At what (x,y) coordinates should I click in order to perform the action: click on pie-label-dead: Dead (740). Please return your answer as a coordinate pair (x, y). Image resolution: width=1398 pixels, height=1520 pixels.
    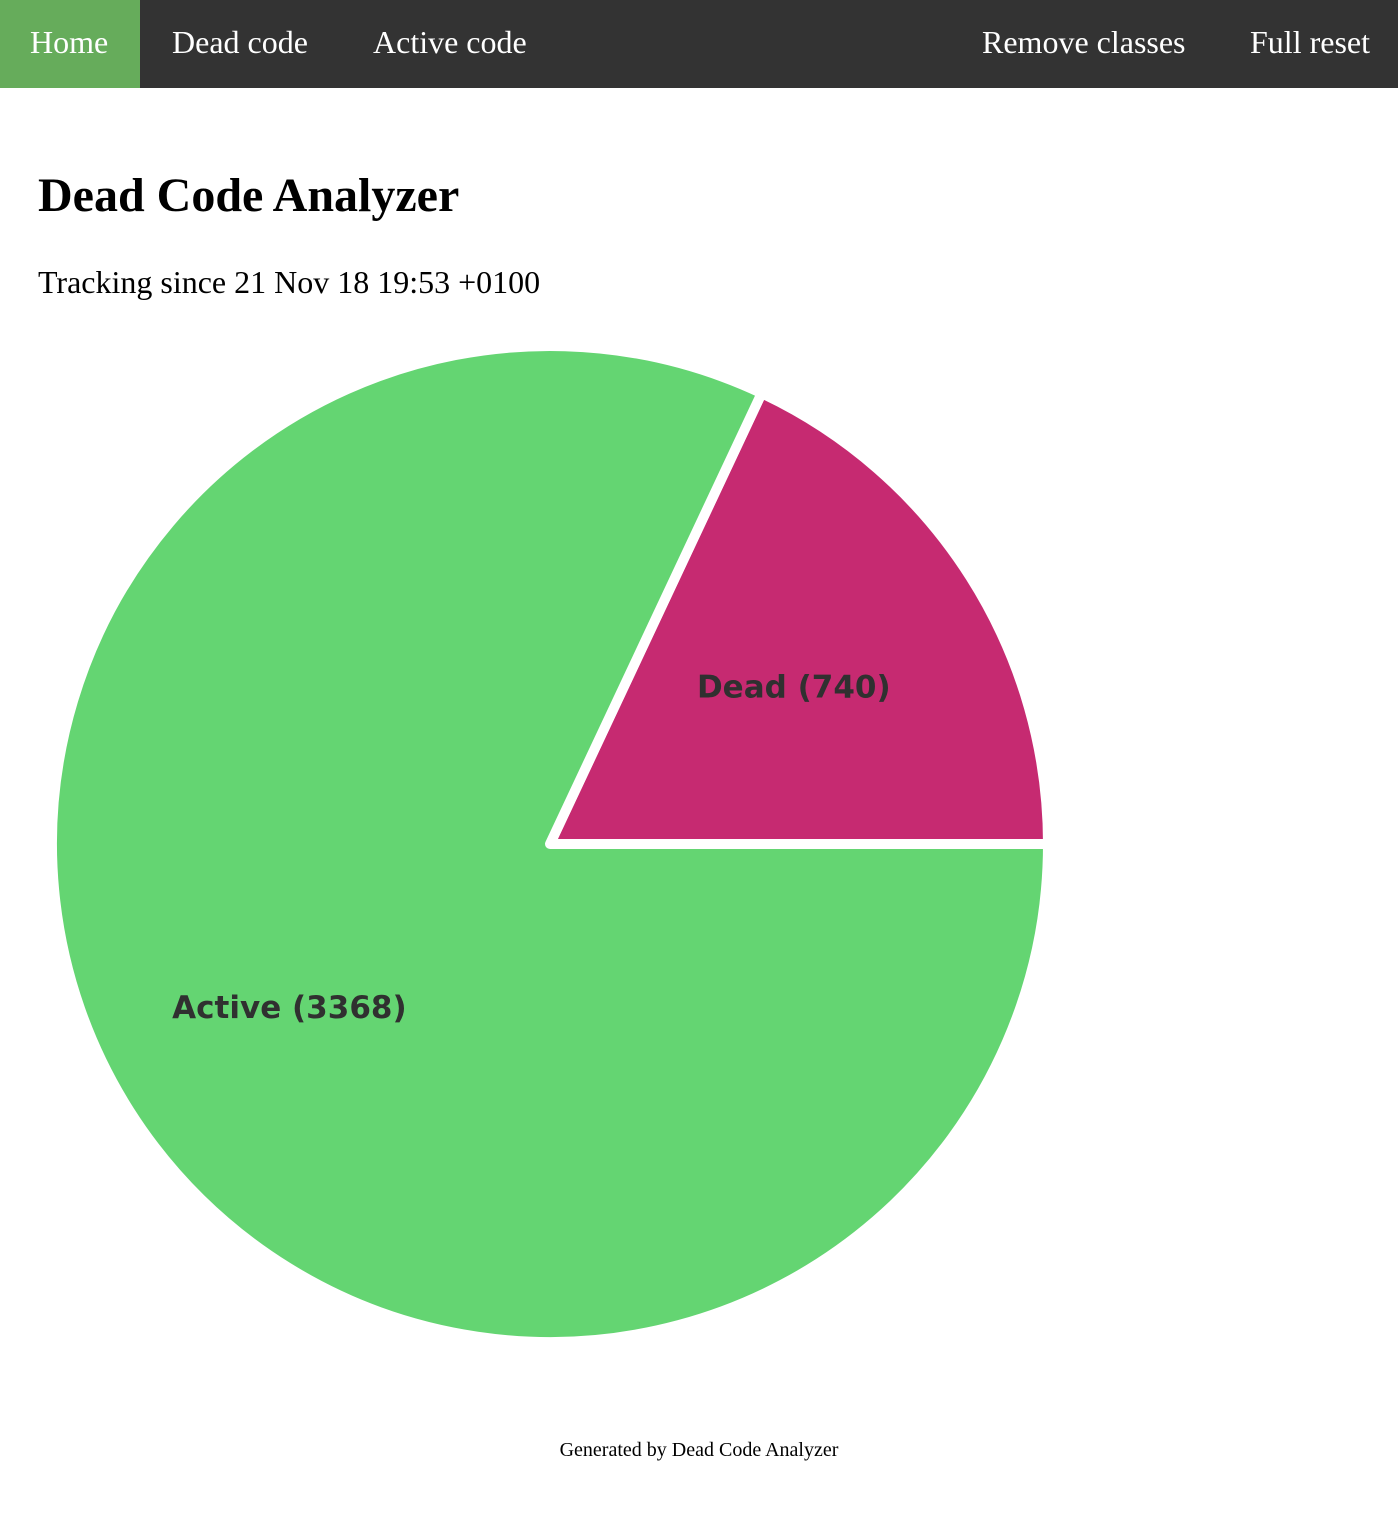
    Looking at the image, I should click on (794, 688).